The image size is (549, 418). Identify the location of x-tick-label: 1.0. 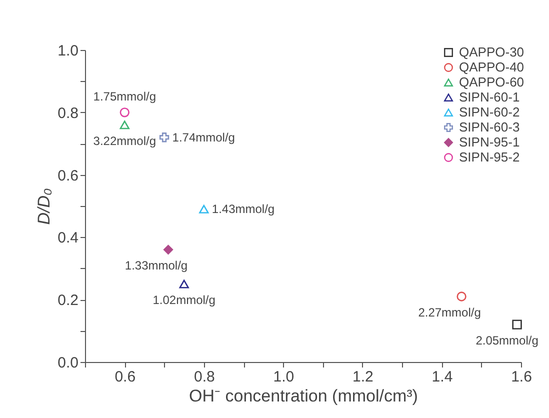
(283, 377).